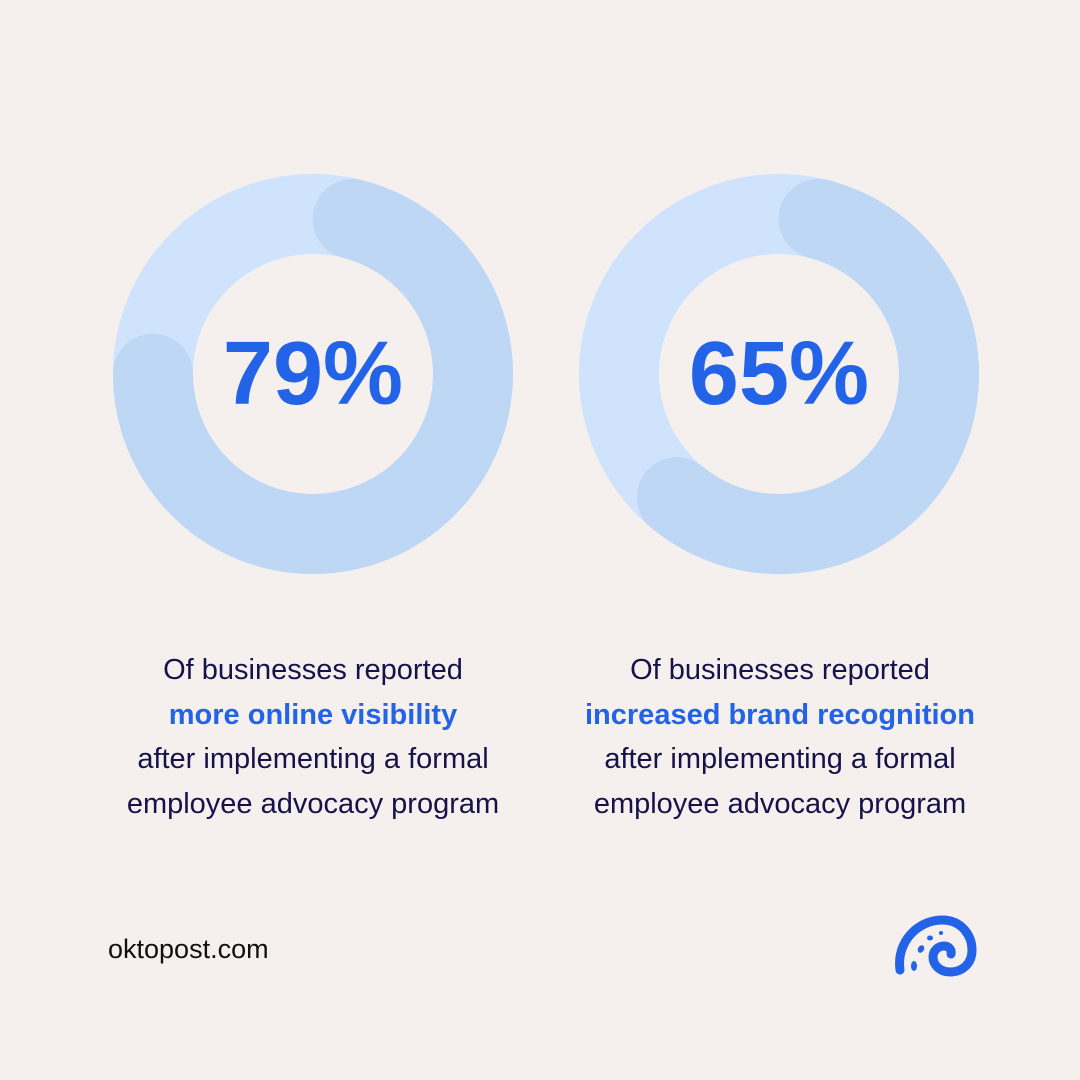 This screenshot has height=1080, width=1080. I want to click on caption-highlight: more online visibility, so click(313, 714).